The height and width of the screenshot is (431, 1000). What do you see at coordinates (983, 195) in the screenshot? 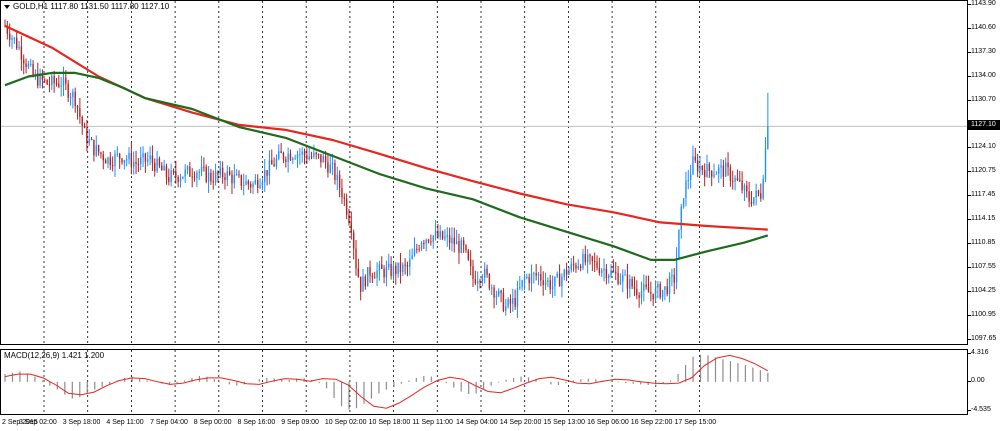
I see `price-tick-label: 1117.45` at bounding box center [983, 195].